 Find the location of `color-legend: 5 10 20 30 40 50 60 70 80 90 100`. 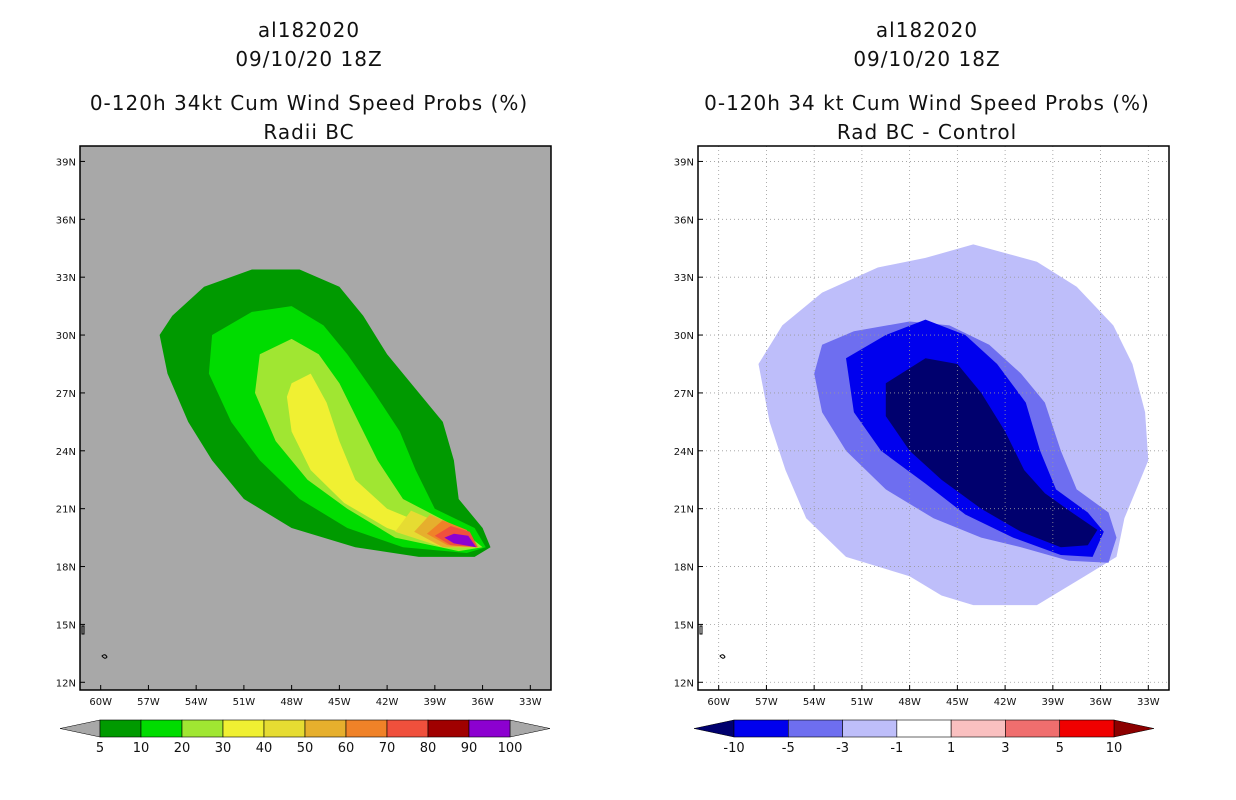

color-legend: 5 10 20 30 40 50 60 70 80 90 100 is located at coordinates (305, 737).